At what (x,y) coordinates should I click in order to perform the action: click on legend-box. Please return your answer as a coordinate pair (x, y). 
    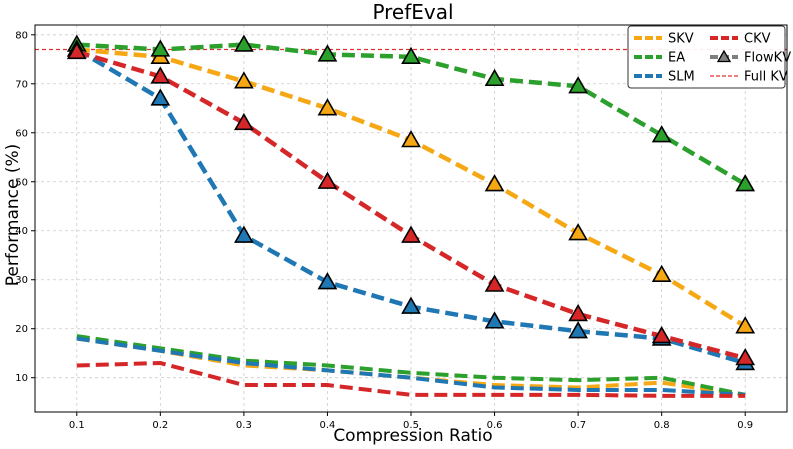
    Looking at the image, I should click on (706, 57).